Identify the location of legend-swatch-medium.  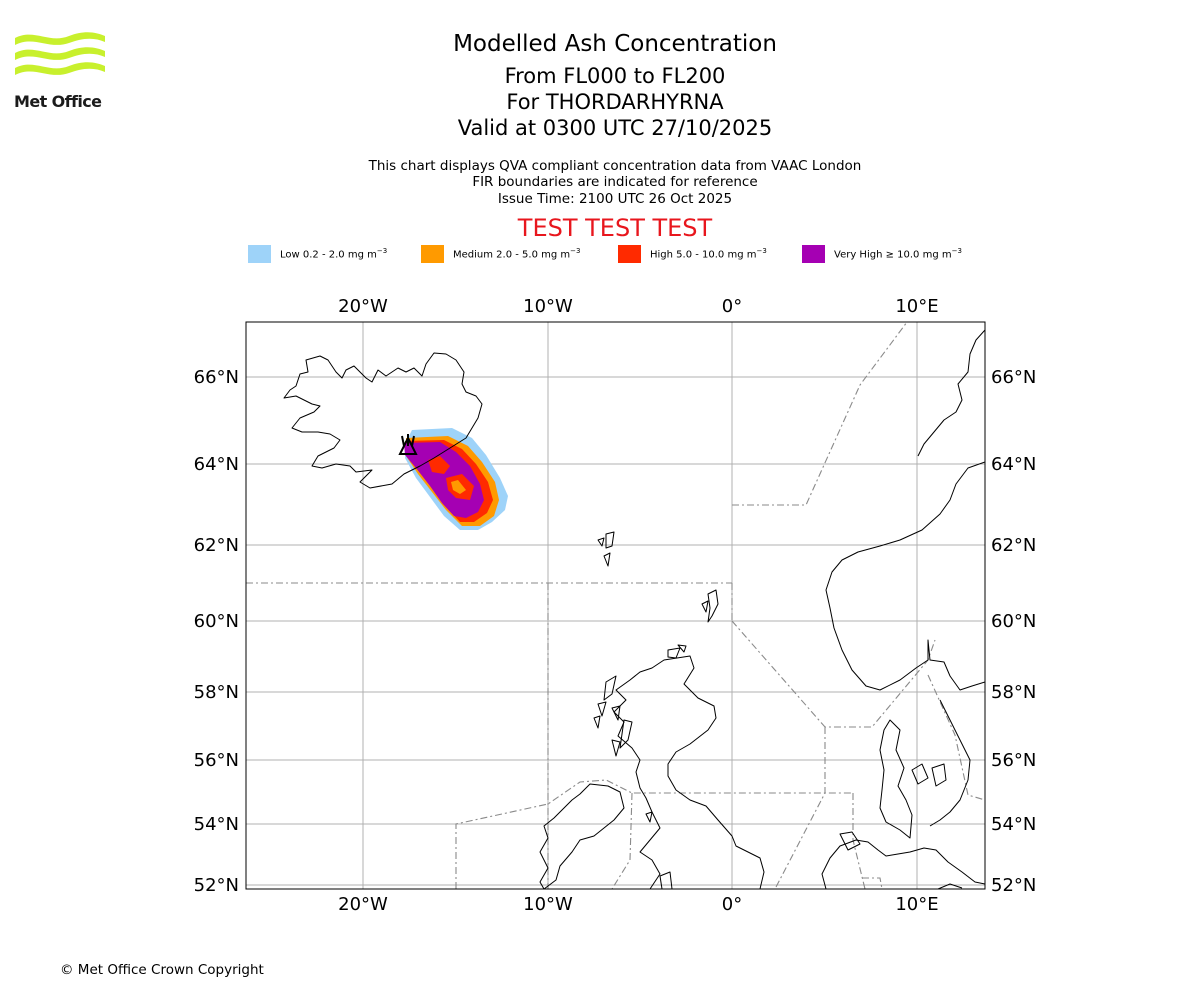
(432, 254).